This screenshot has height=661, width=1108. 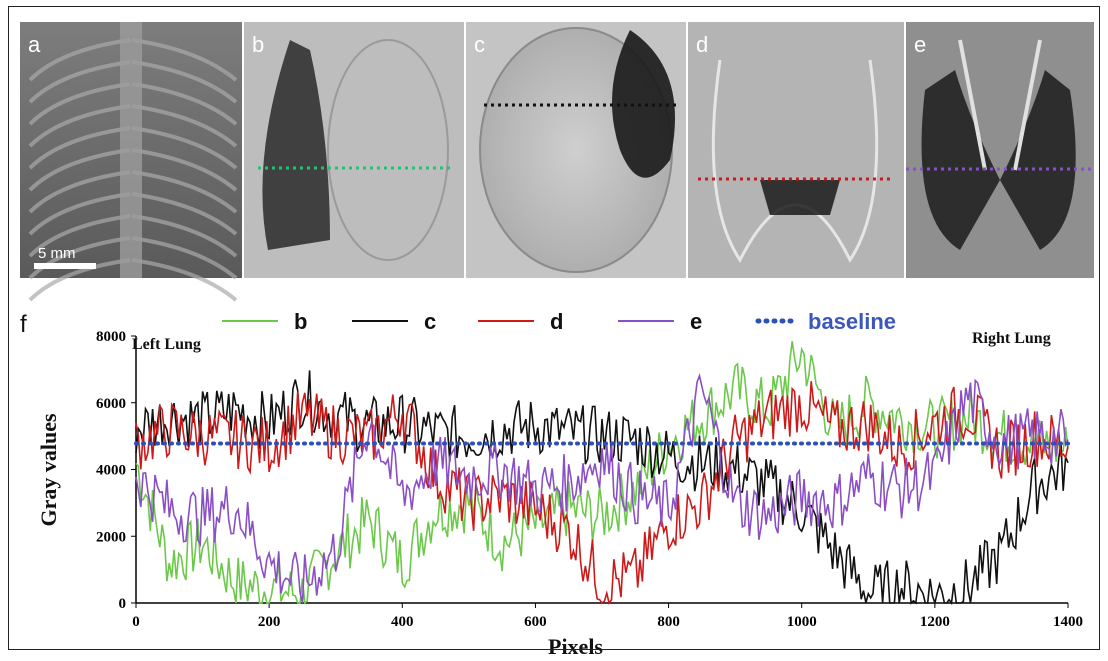 I want to click on legend-label-b: b, so click(x=300, y=321).